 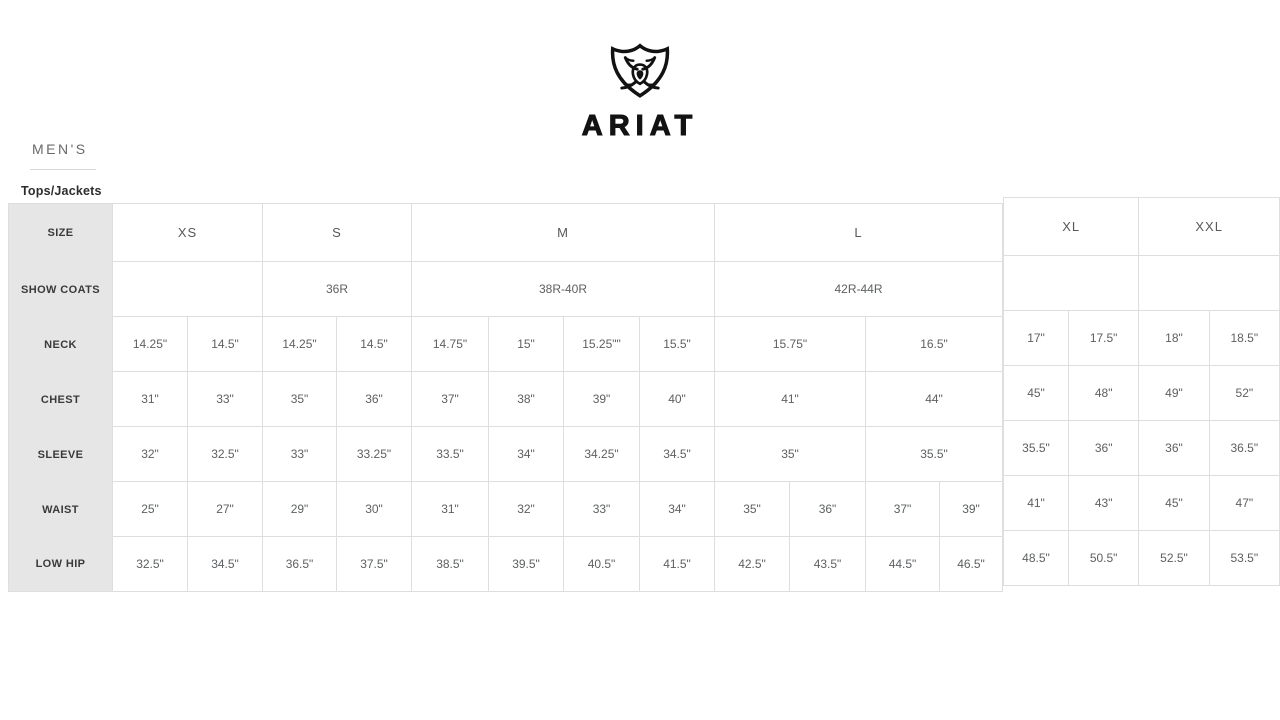 What do you see at coordinates (337, 232) in the screenshot?
I see `size-header-cell: S` at bounding box center [337, 232].